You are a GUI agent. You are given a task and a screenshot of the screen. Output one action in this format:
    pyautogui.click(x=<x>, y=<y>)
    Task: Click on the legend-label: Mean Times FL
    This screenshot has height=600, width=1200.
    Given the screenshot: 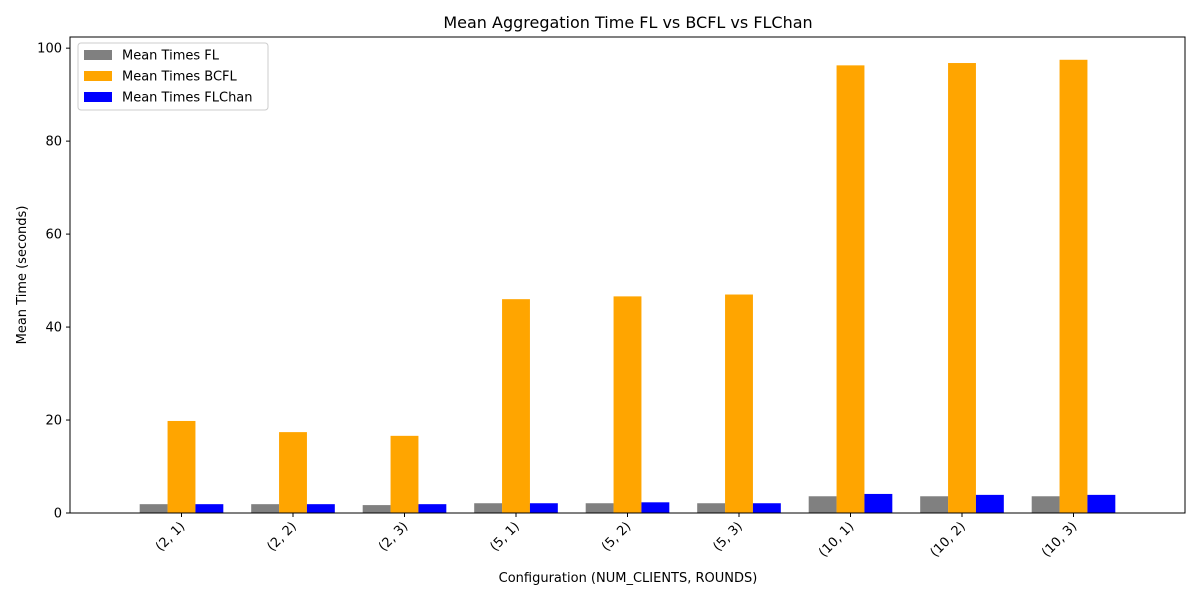 What is the action you would take?
    pyautogui.click(x=171, y=56)
    